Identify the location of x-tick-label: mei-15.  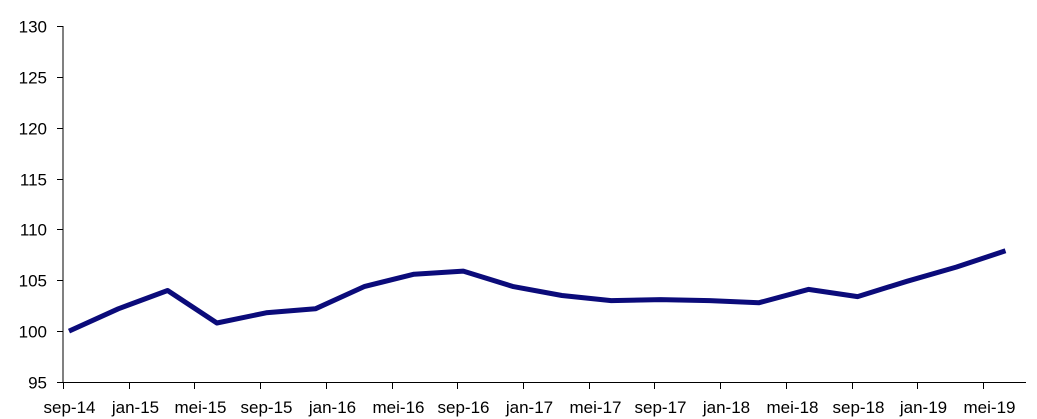
(201, 407).